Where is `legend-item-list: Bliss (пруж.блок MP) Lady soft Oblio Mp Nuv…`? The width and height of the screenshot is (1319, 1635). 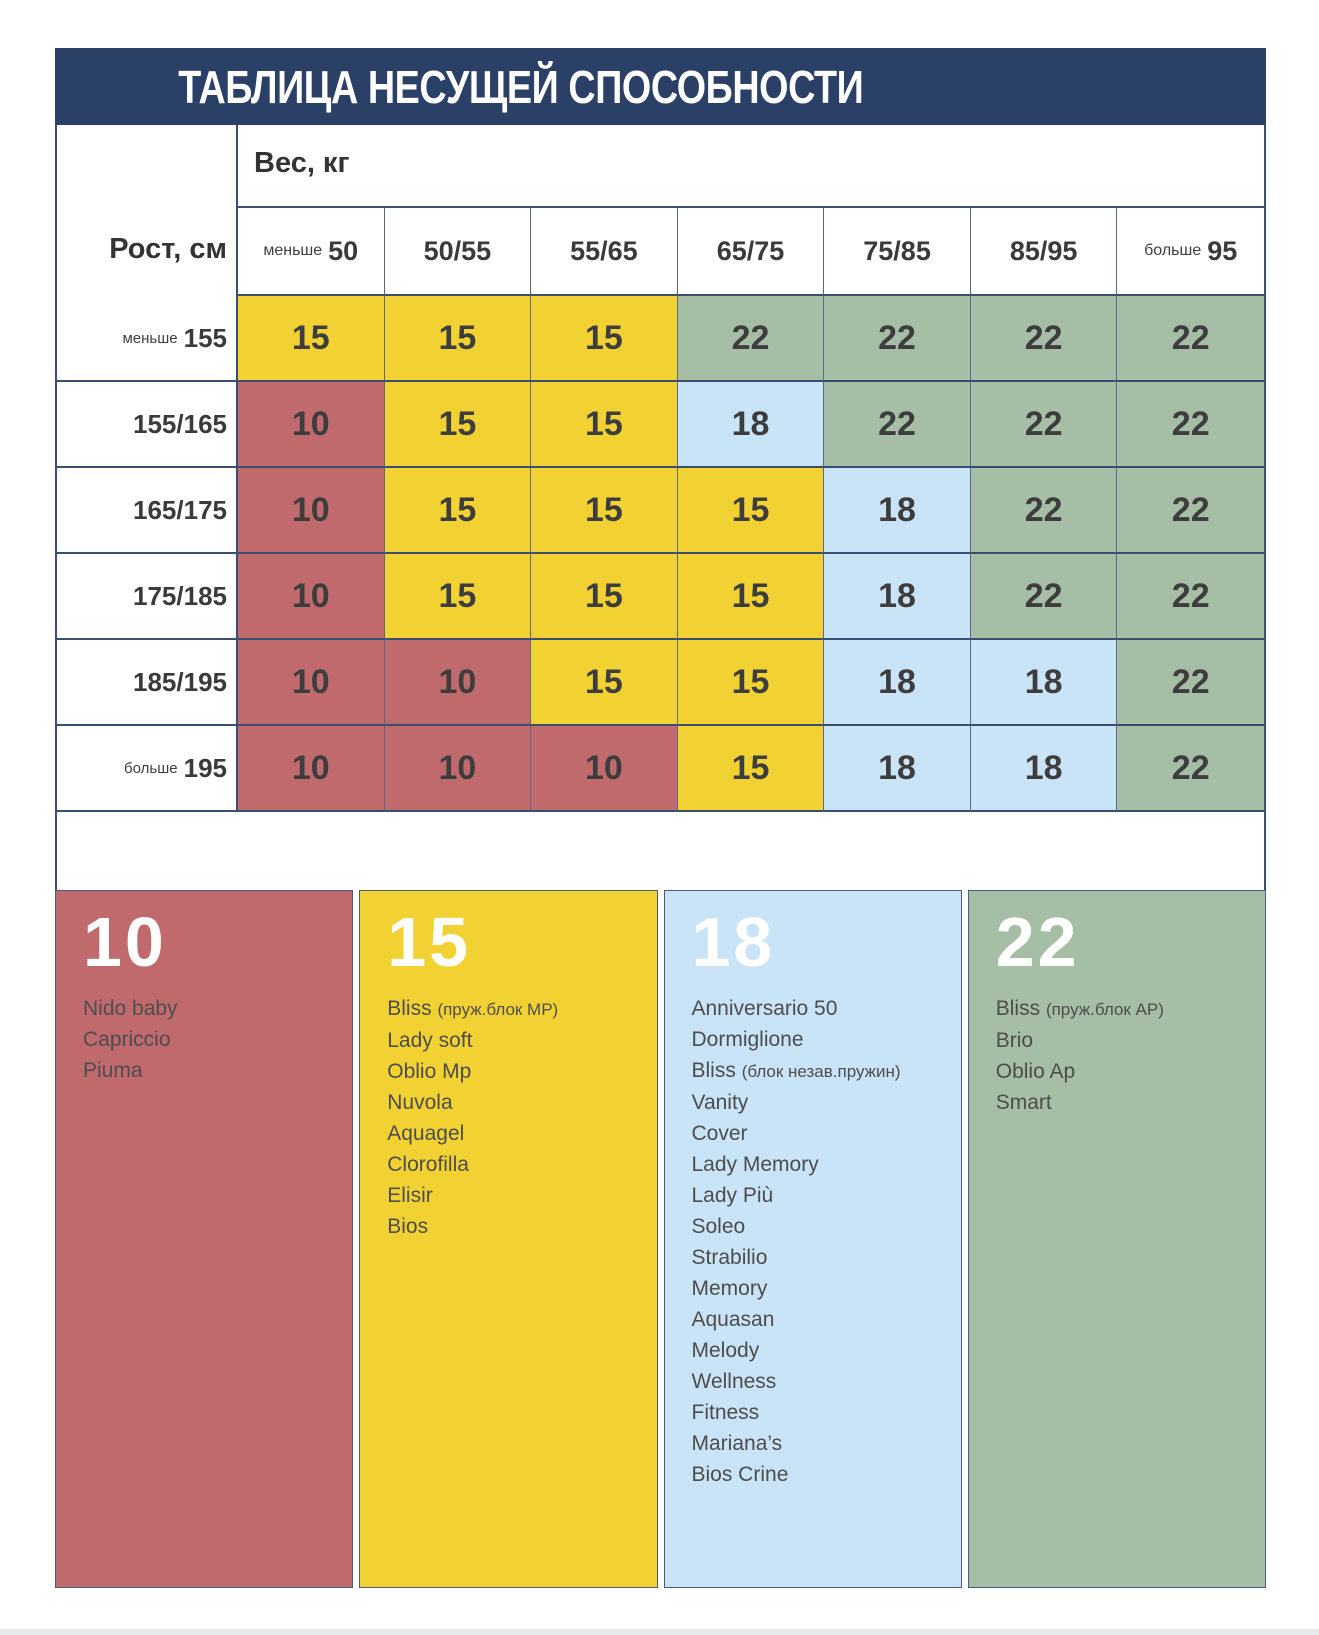 legend-item-list: Bliss (пруж.блок MP) Lady soft Oblio Mp Nuv… is located at coordinates (514, 1117).